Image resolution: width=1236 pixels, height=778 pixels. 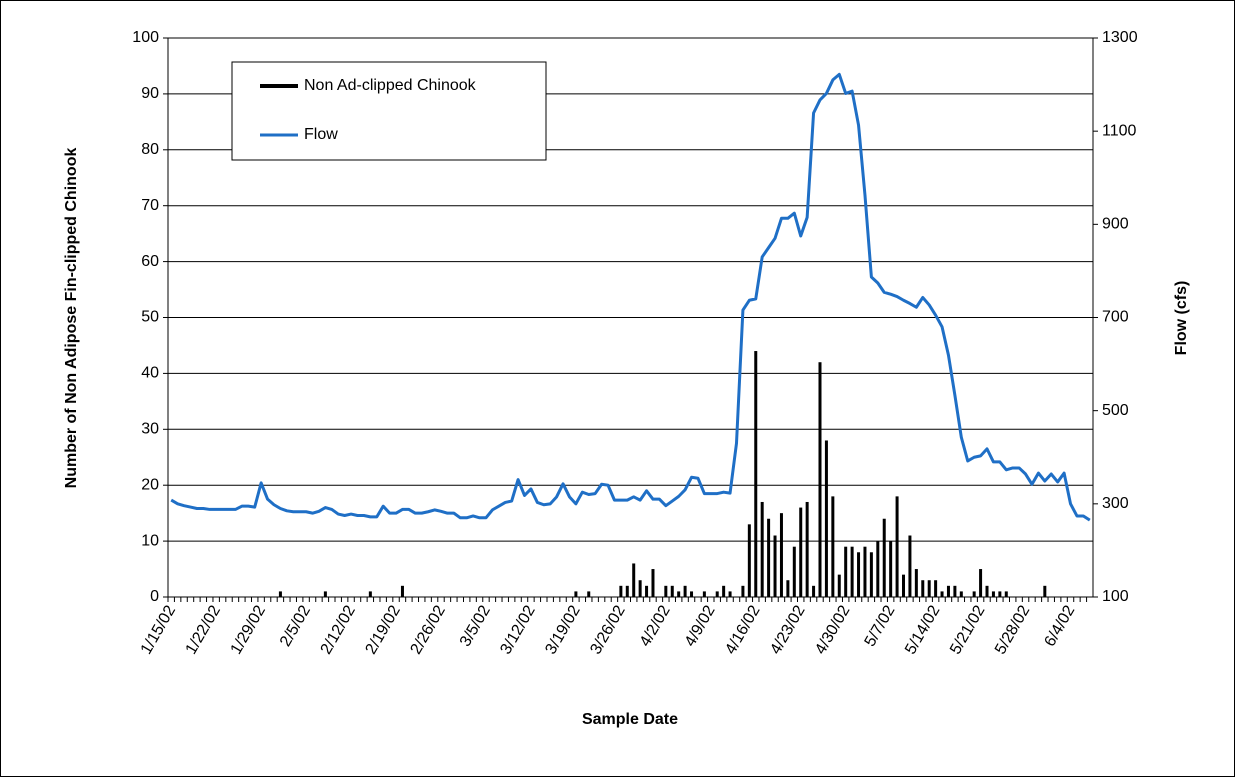 What do you see at coordinates (150, 429) in the screenshot?
I see `y-tick-label: 30` at bounding box center [150, 429].